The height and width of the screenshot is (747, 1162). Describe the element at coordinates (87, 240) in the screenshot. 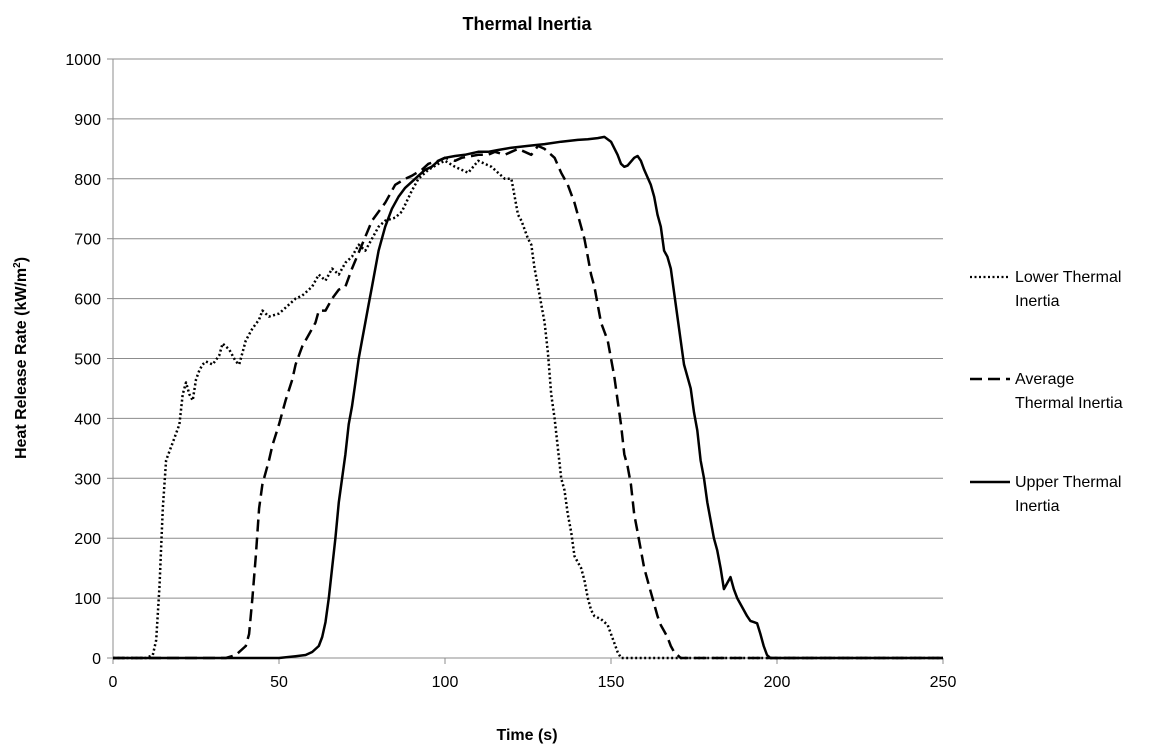

I see `y-tick-label: 700` at that location.